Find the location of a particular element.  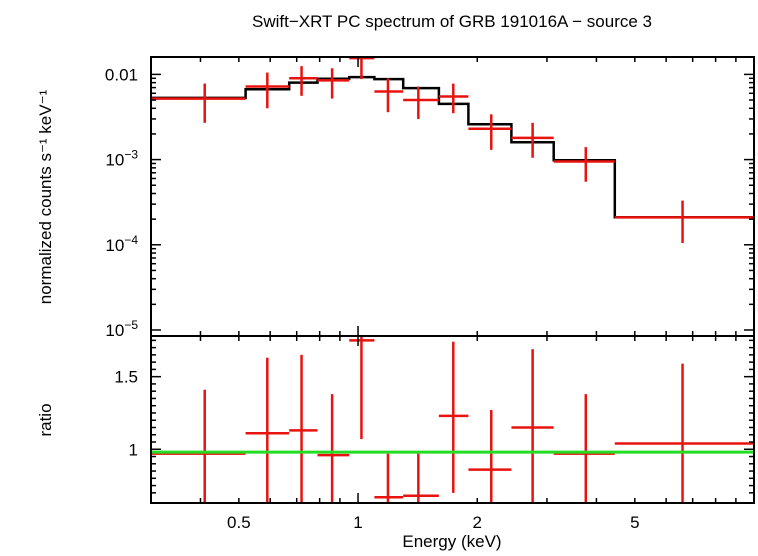

y-tick-label: 1.5 is located at coordinates (126, 377).